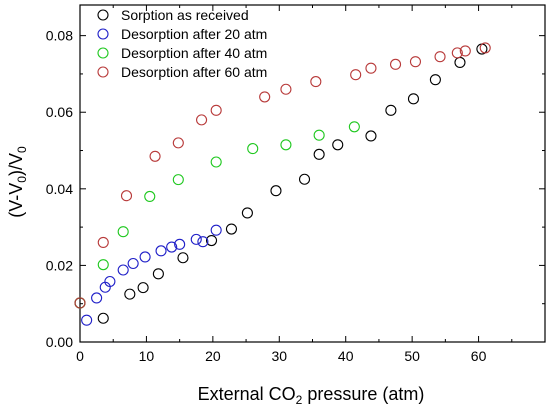  What do you see at coordinates (16, 164) in the screenshot?
I see `y-axis-title-part-b: )/V` at bounding box center [16, 164].